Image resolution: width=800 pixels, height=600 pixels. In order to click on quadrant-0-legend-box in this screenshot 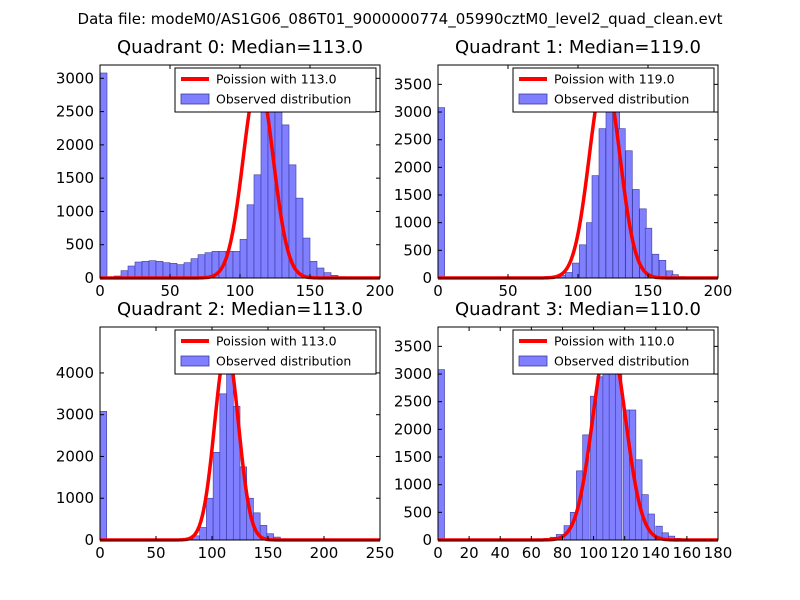, I will do `click(275, 90)`.